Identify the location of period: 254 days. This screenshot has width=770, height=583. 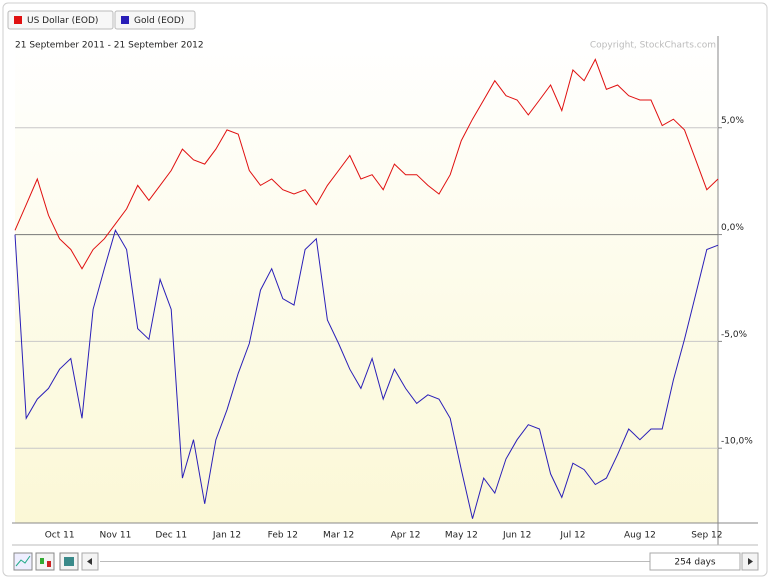
(695, 563).